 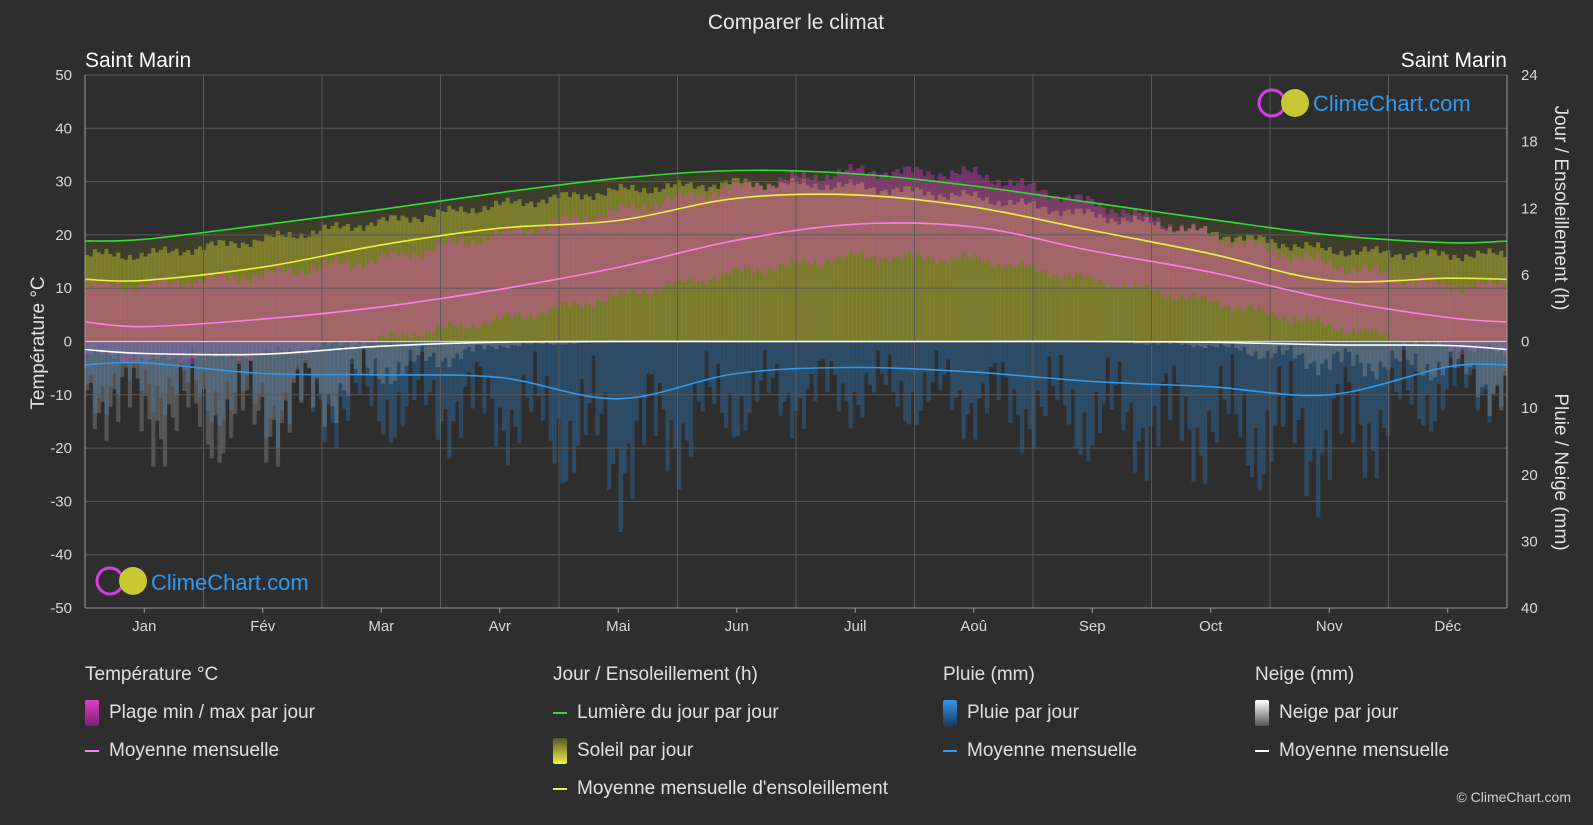 What do you see at coordinates (1040, 751) in the screenshot?
I see `legend-item-rain-mean: Moyenne mensuelle` at bounding box center [1040, 751].